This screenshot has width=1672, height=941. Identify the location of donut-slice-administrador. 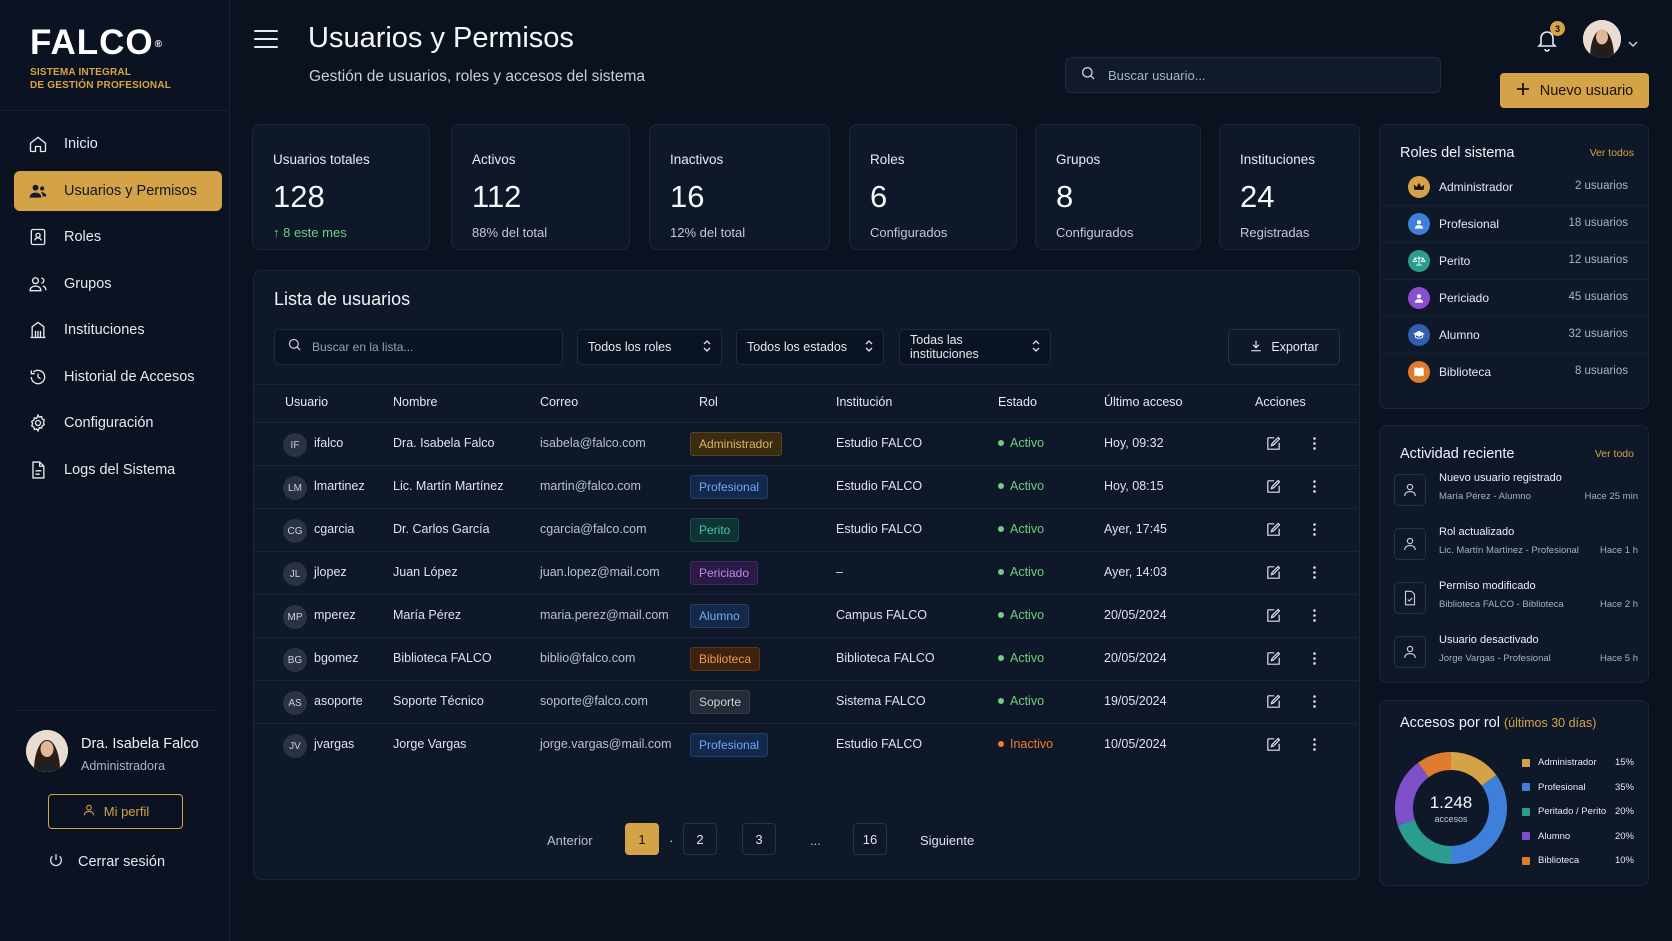
(1473, 769).